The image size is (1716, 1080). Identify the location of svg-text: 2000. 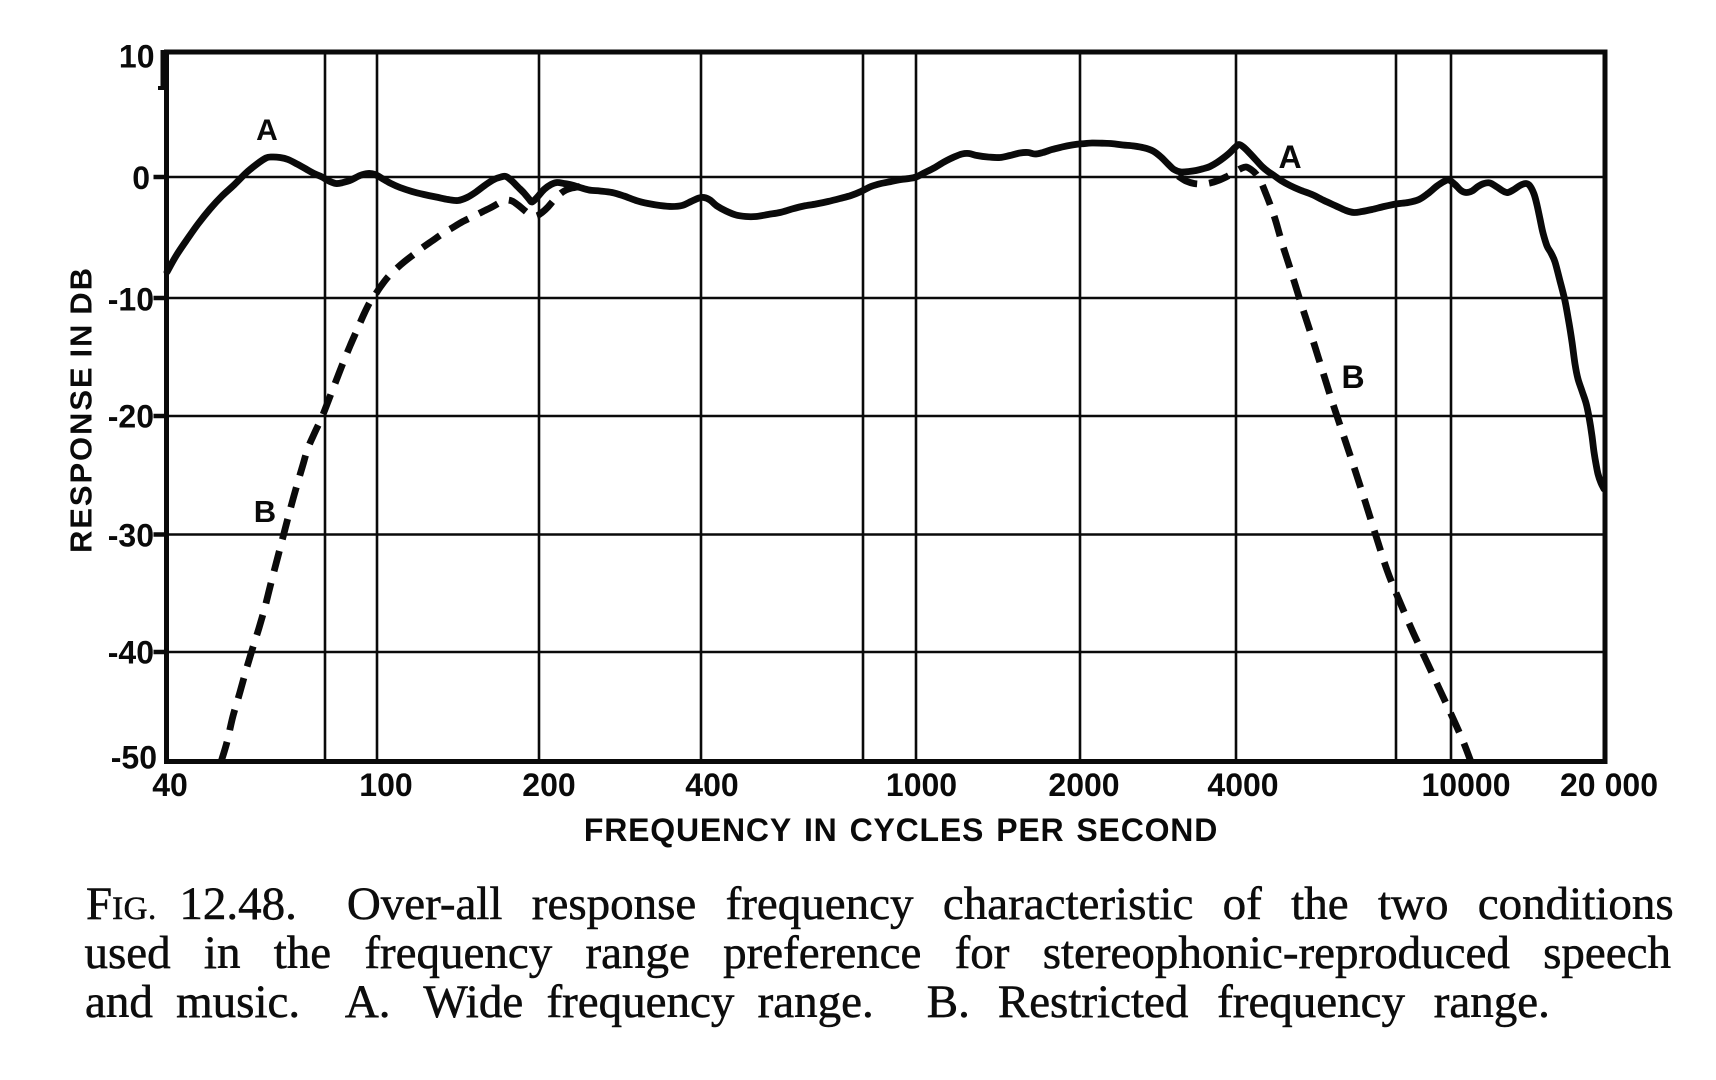
(1083, 785).